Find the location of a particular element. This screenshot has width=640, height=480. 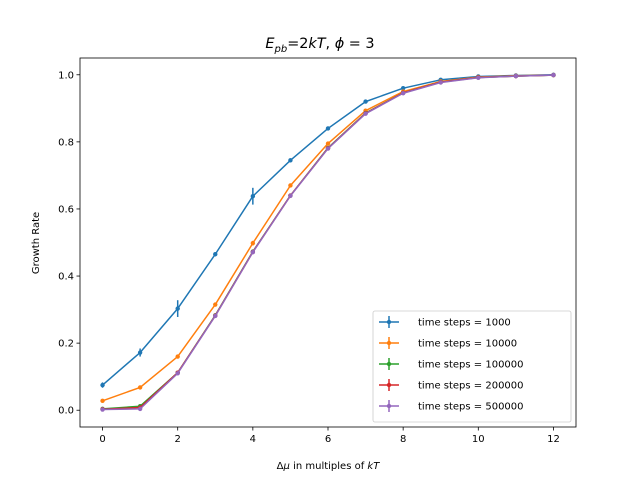

y-tick-label: 0.2 is located at coordinates (66, 344).